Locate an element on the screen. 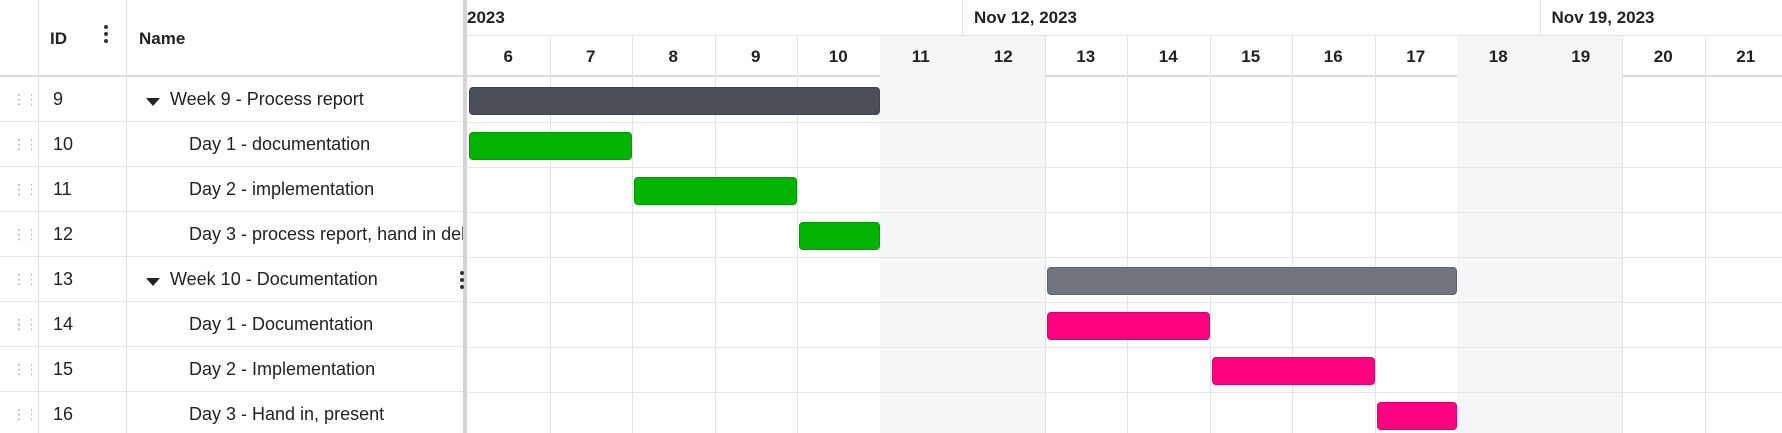 Image resolution: width=1782 pixels, height=433 pixels. day-label: 17 is located at coordinates (1416, 56).